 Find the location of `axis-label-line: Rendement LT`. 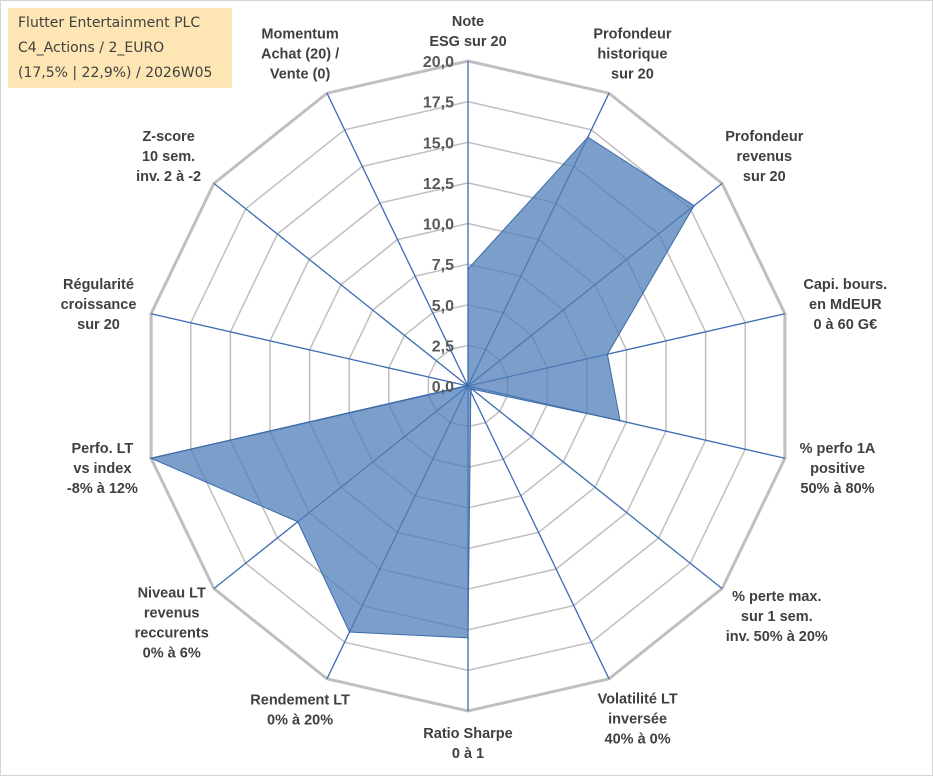

axis-label-line: Rendement LT is located at coordinates (300, 700).